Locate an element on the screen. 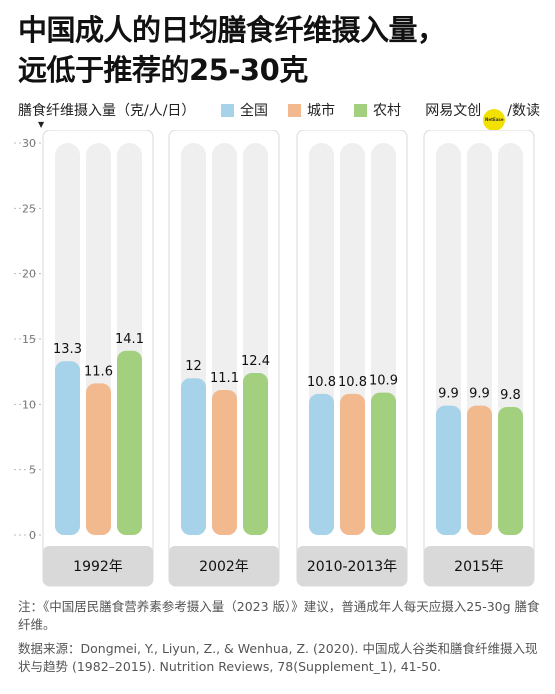 The image size is (555, 694). y-tick-label: 20 is located at coordinates (29, 274).